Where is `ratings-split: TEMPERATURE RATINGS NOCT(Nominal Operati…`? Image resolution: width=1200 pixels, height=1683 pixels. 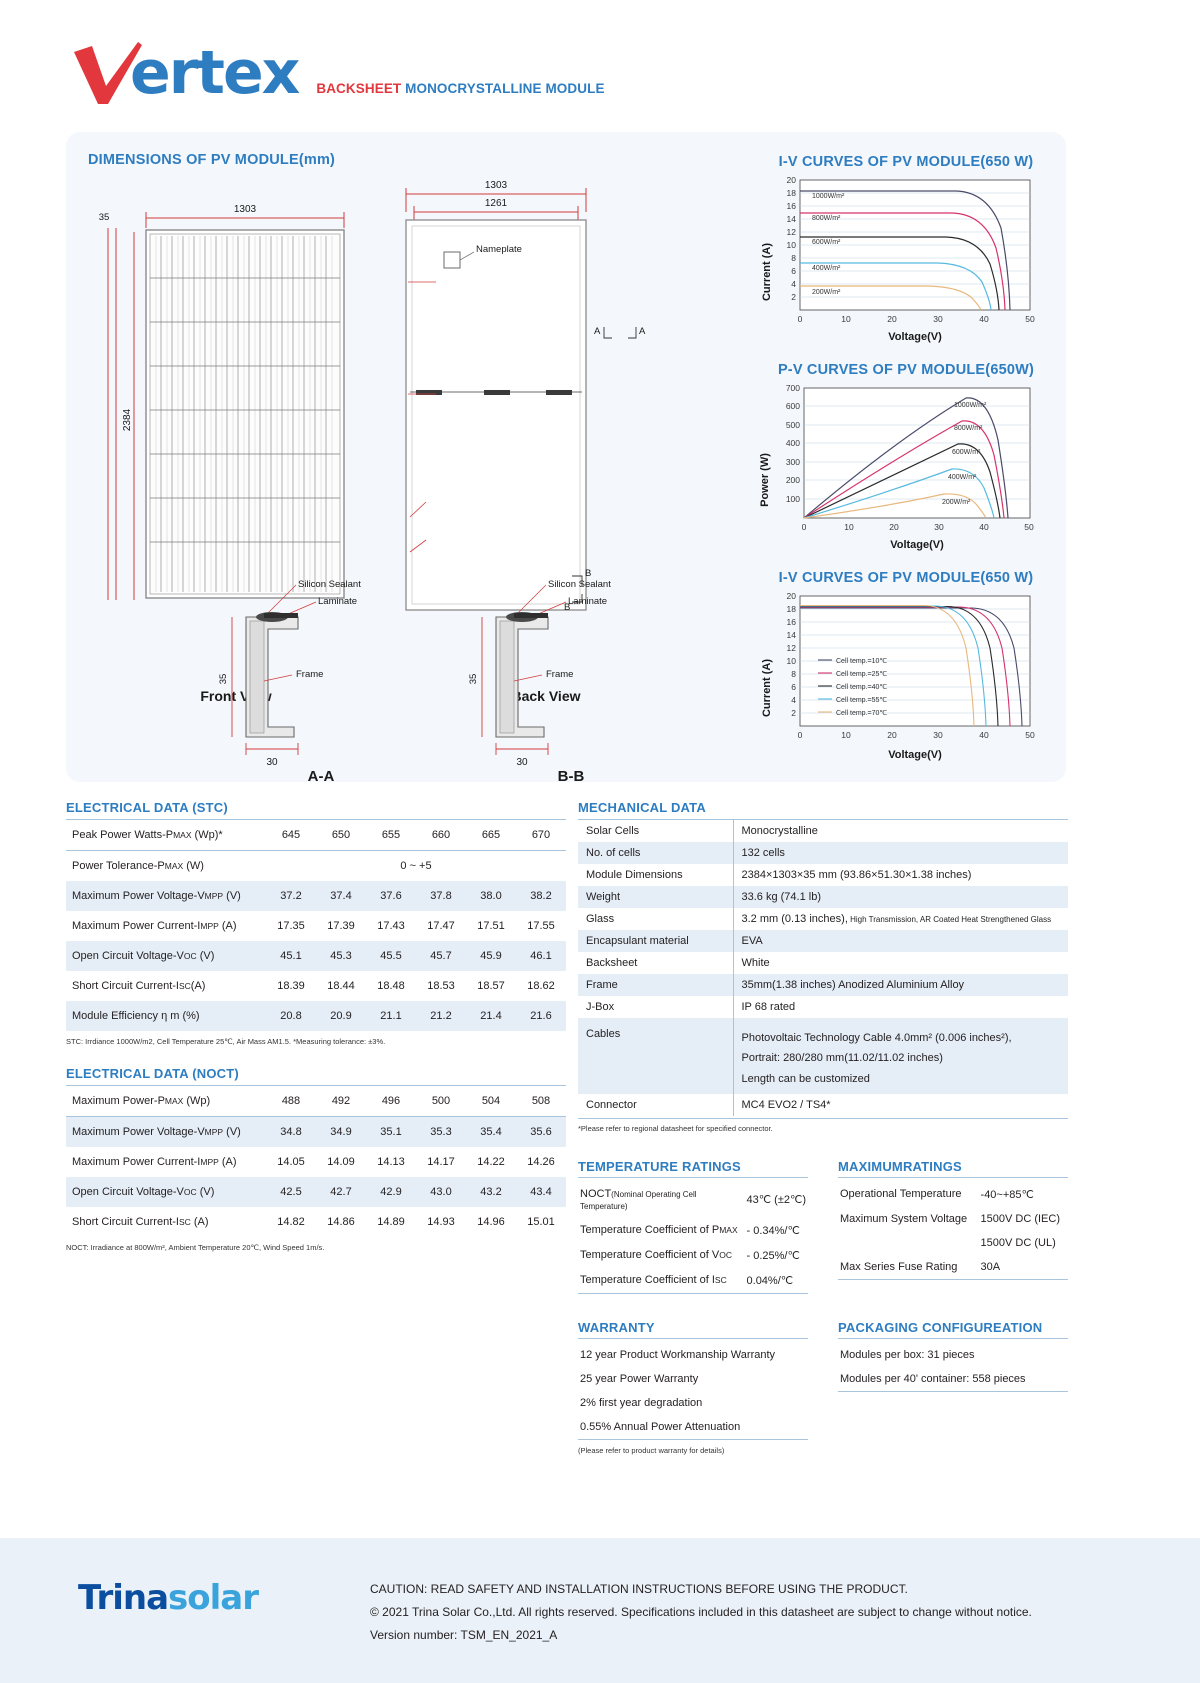
ratings-split: TEMPERATURE RATINGS NOCT(Nominal Operati… is located at coordinates (823, 1226).